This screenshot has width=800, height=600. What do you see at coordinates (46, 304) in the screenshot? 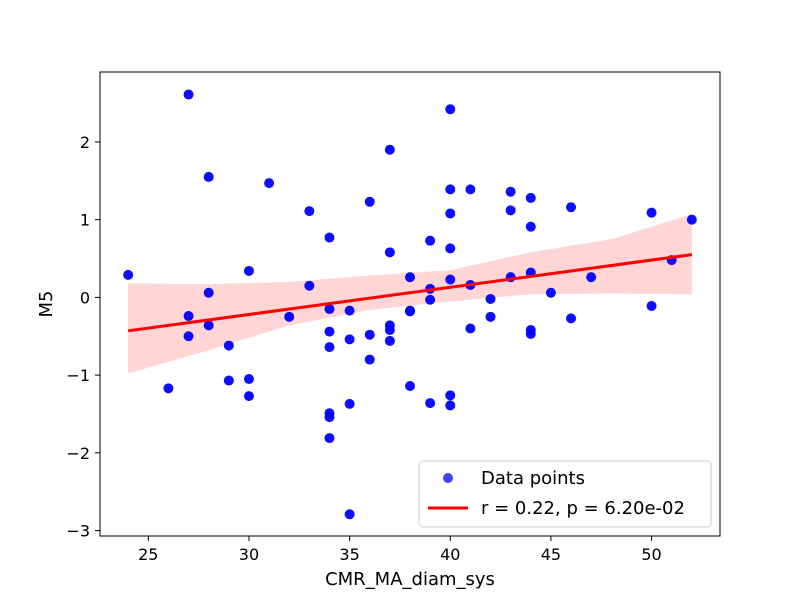
I see `y-axis-label: M5` at bounding box center [46, 304].